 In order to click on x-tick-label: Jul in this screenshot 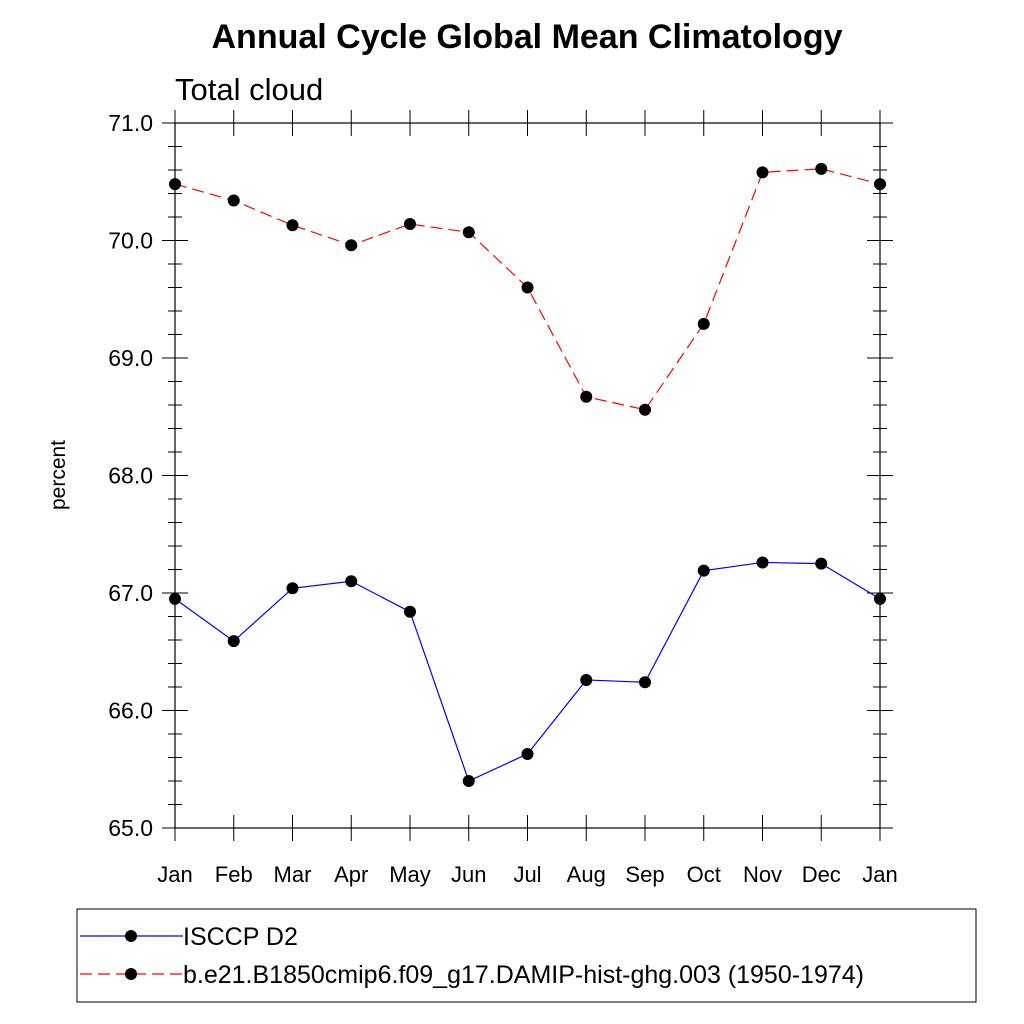, I will do `click(527, 874)`.